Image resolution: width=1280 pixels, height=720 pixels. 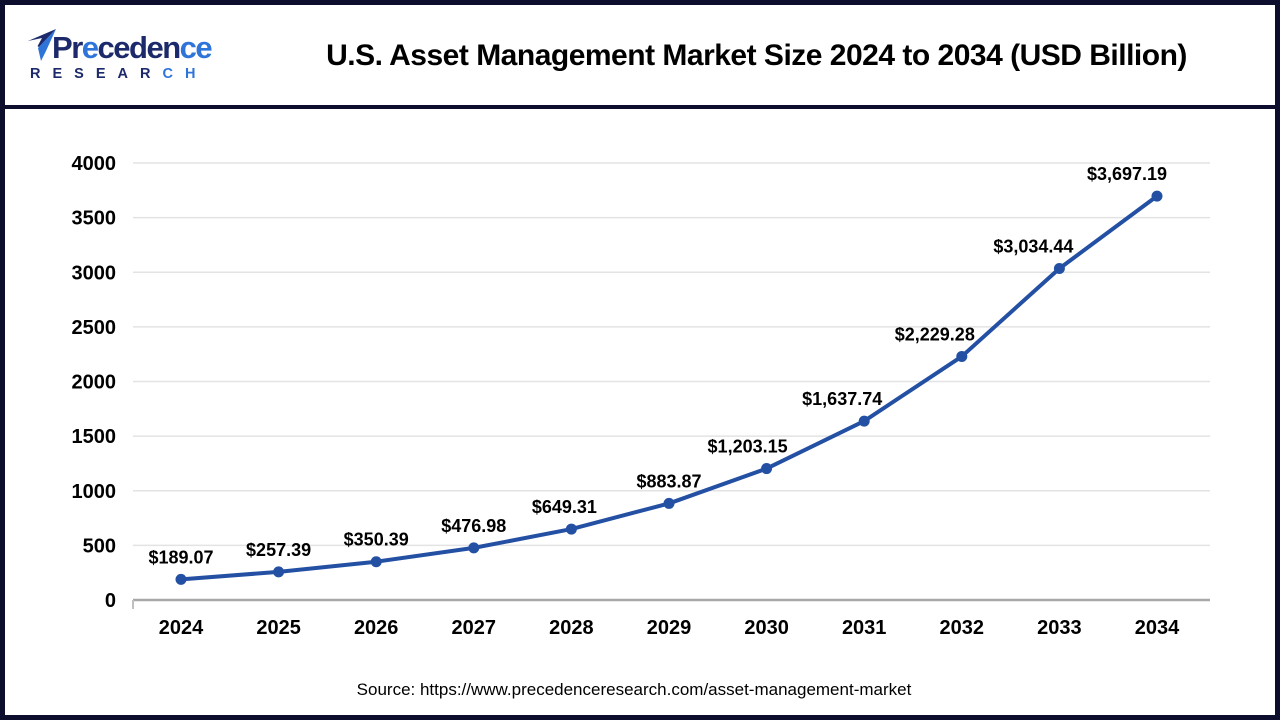 I want to click on data-point-label: $2,229.28, so click(x=935, y=334).